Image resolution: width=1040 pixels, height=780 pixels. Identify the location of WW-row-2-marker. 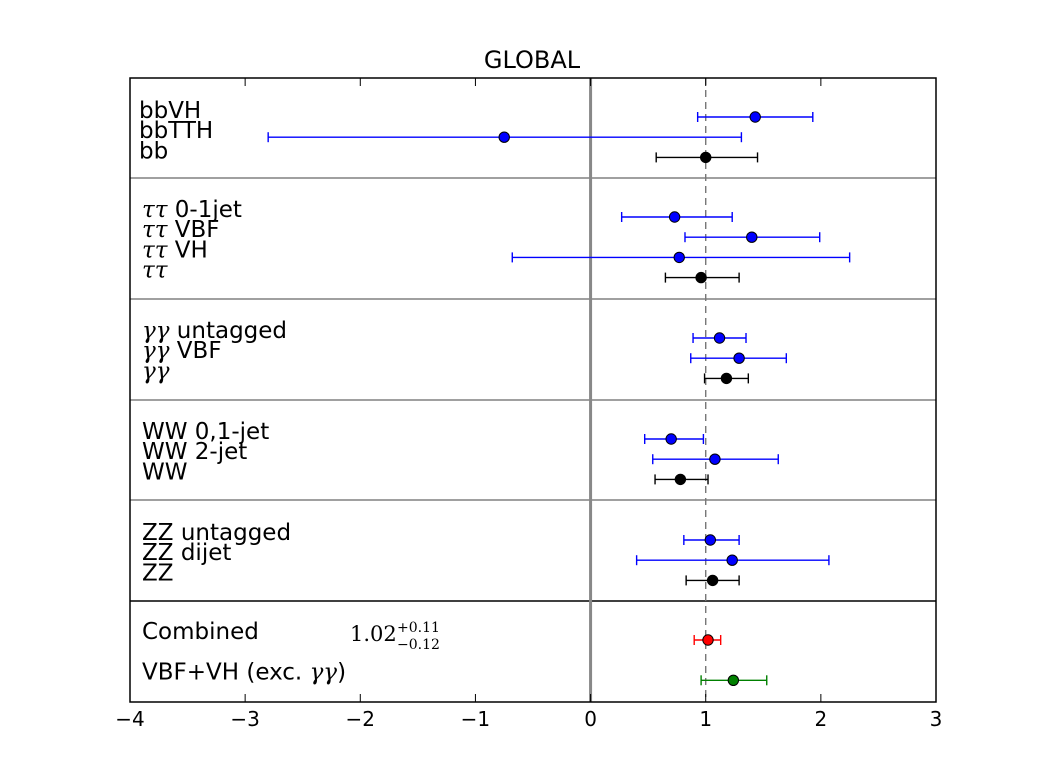
(715, 459).